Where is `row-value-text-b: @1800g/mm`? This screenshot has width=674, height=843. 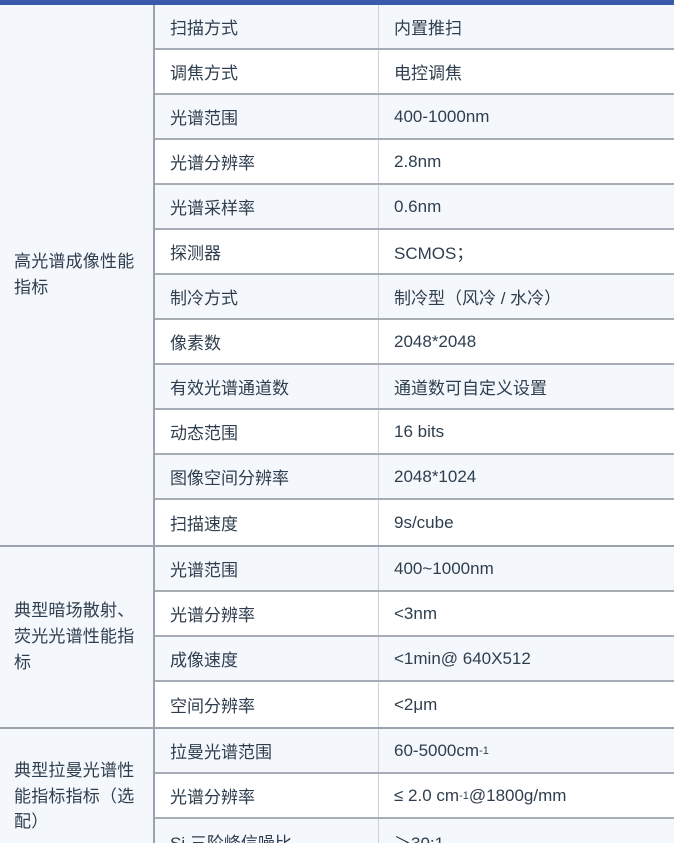
row-value-text-b: @1800g/mm is located at coordinates (517, 795).